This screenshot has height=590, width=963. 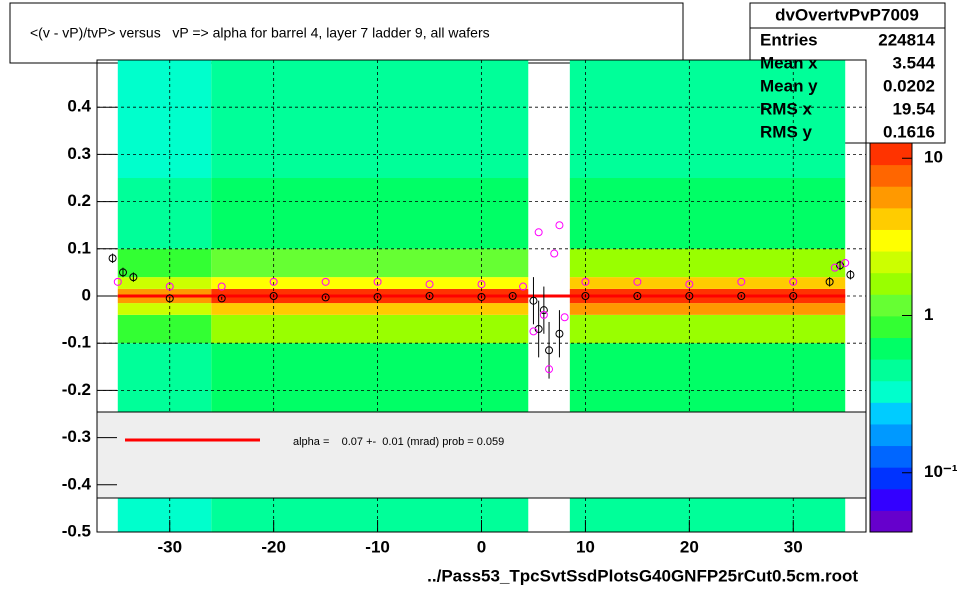 I want to click on legend-box, so click(x=481, y=455).